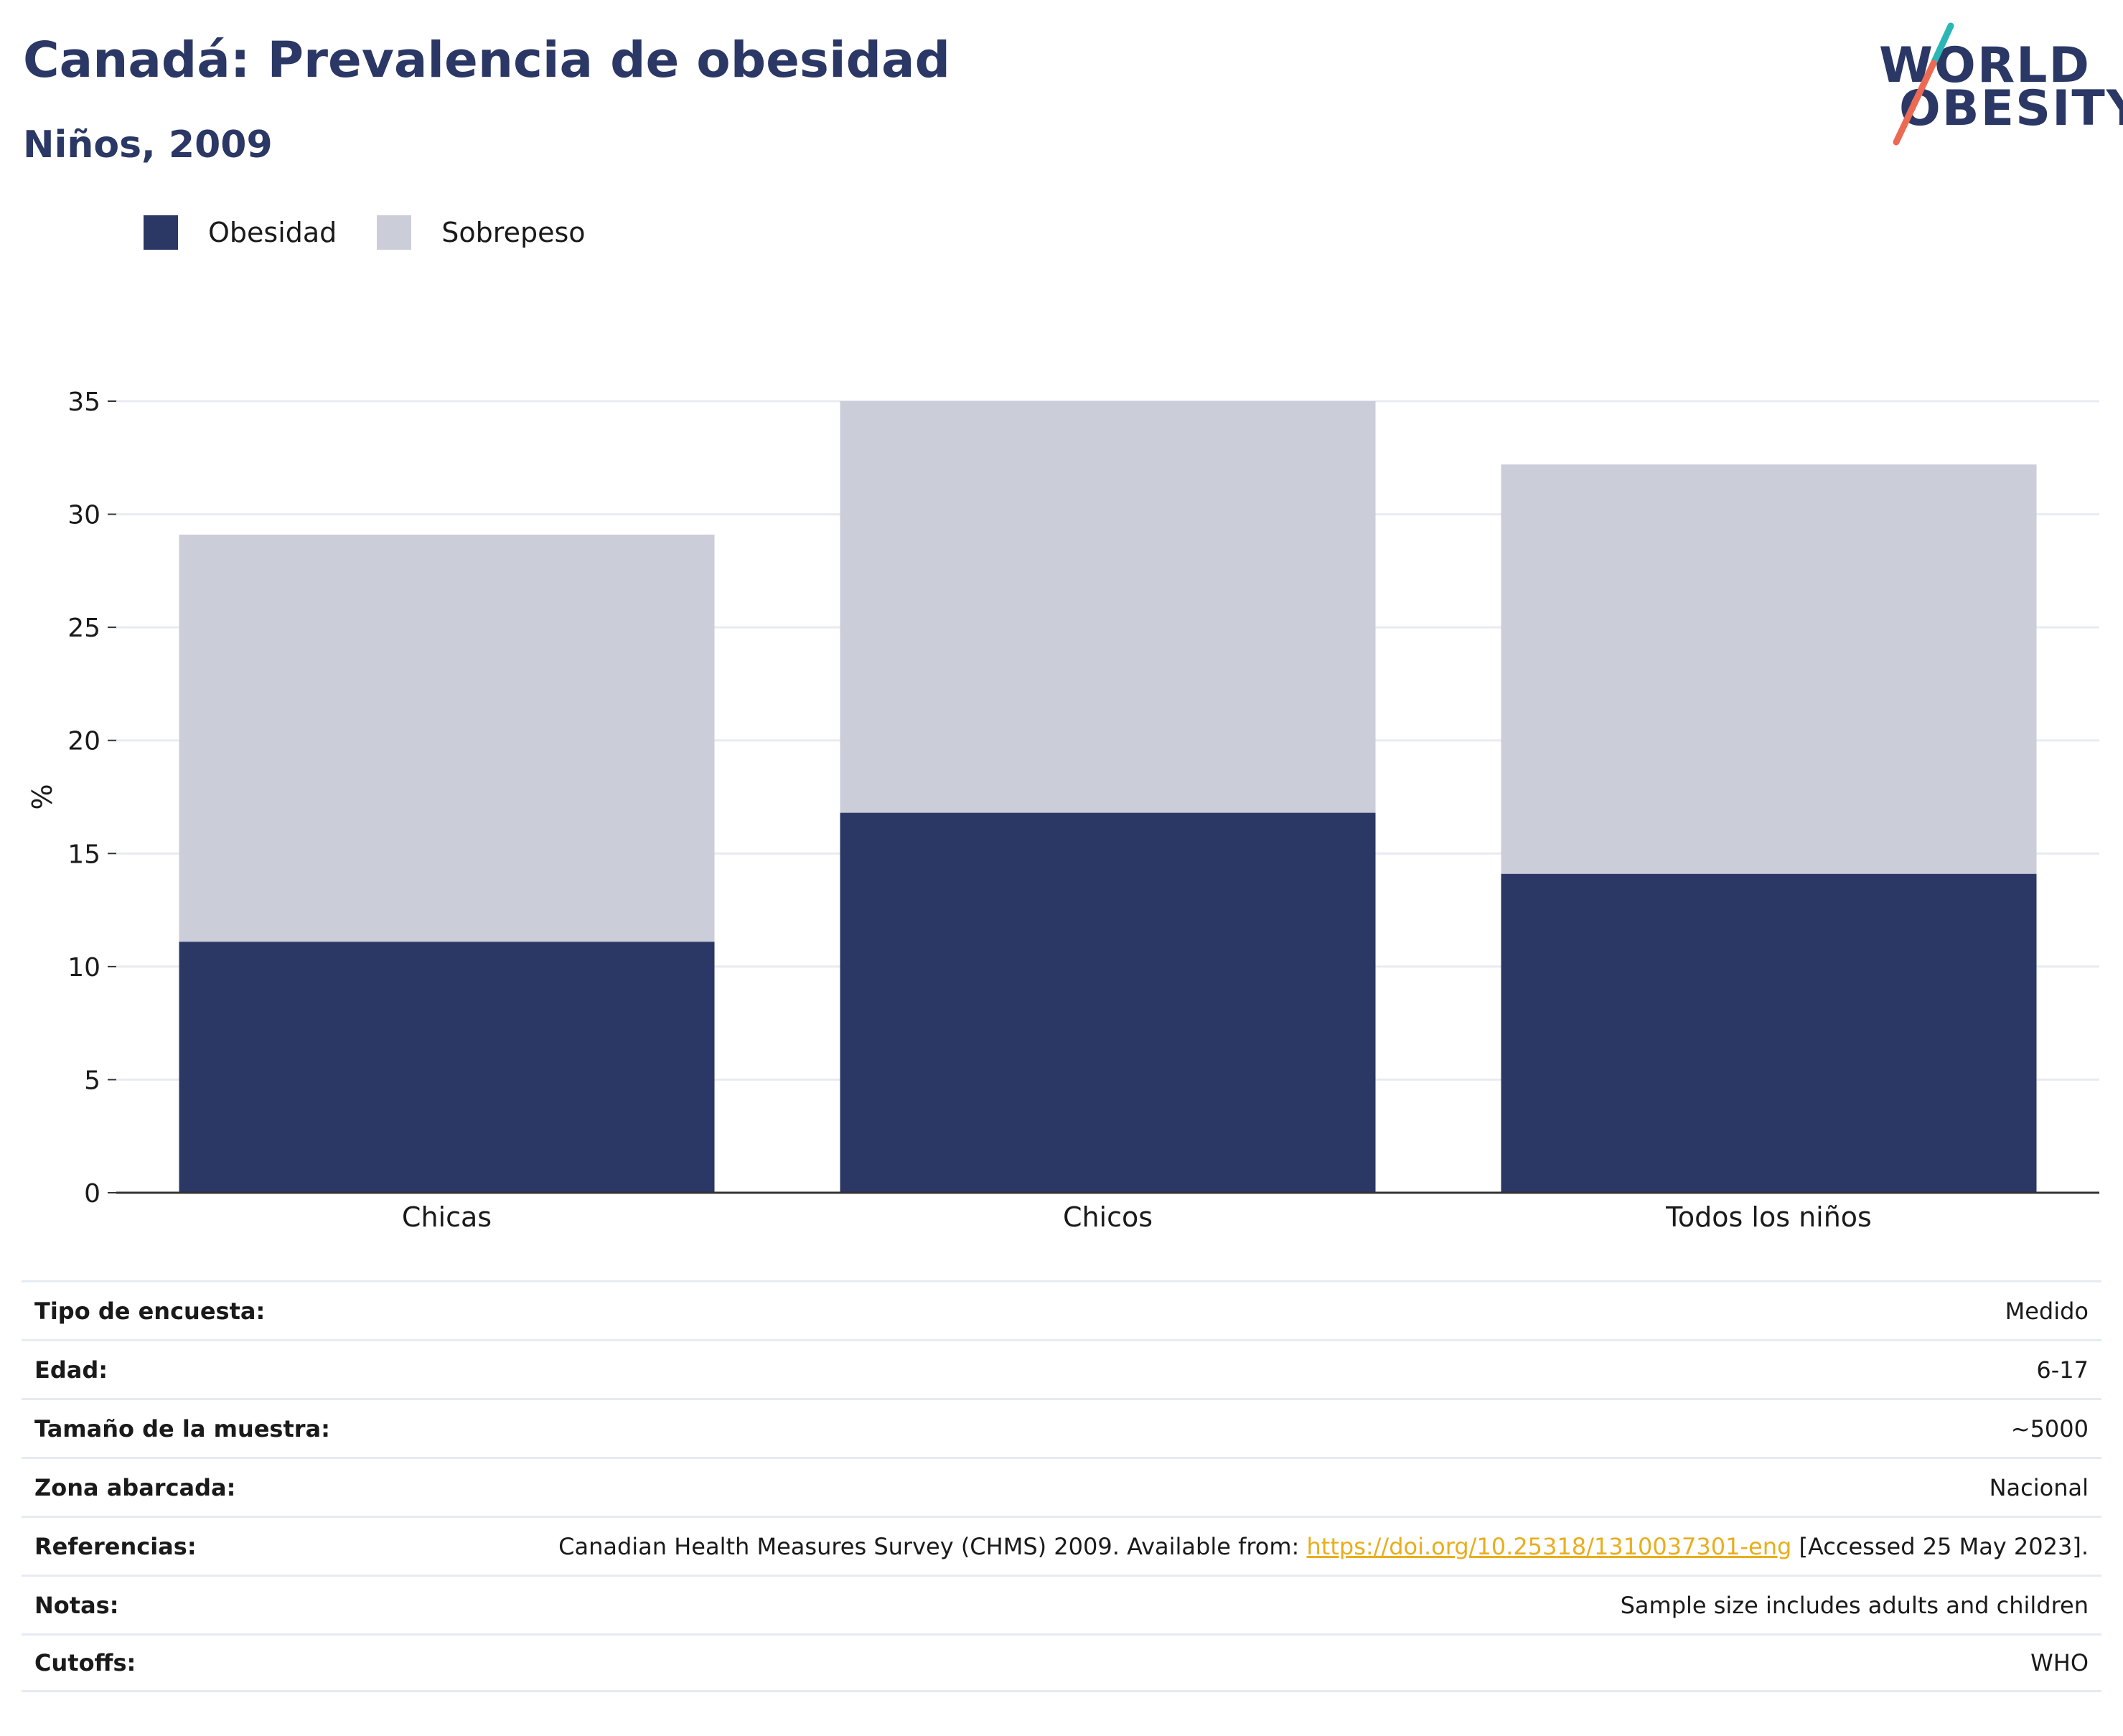 This screenshot has height=1736, width=2123. I want to click on info-row-sample-size: Tamaño de la muestra: ~5000, so click(1061, 1427).